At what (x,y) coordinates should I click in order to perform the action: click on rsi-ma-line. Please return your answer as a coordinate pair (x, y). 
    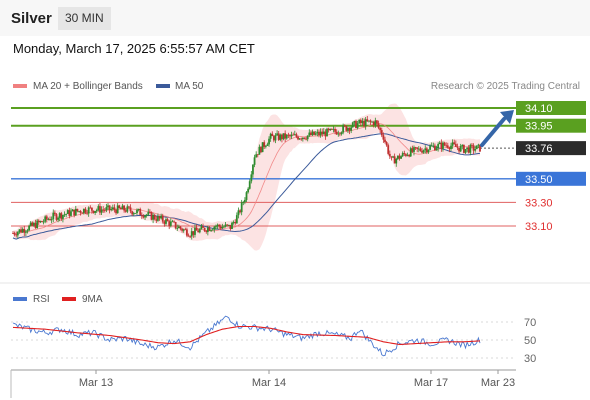
    Looking at the image, I should click on (246, 335).